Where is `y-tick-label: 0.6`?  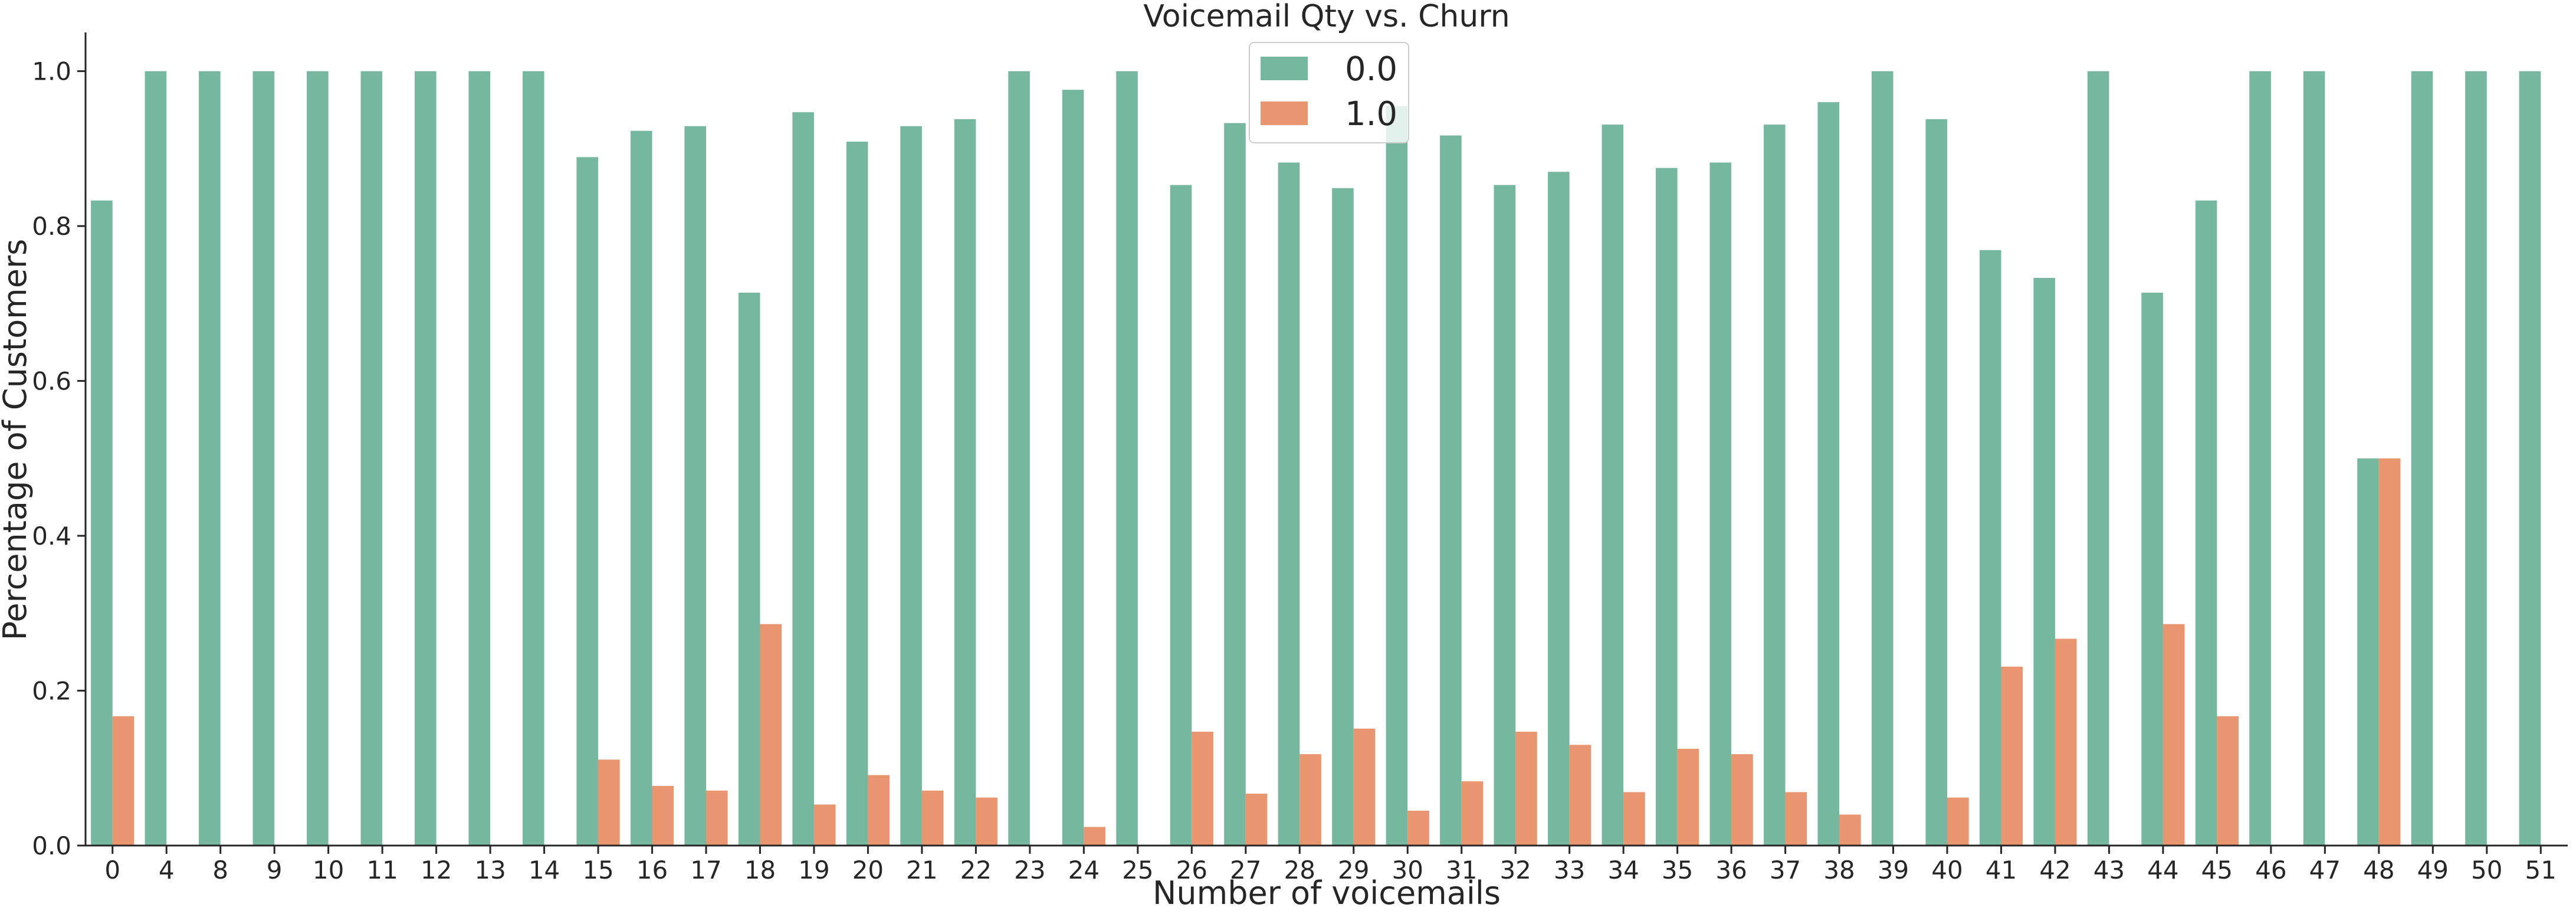 y-tick-label: 0.6 is located at coordinates (51, 381).